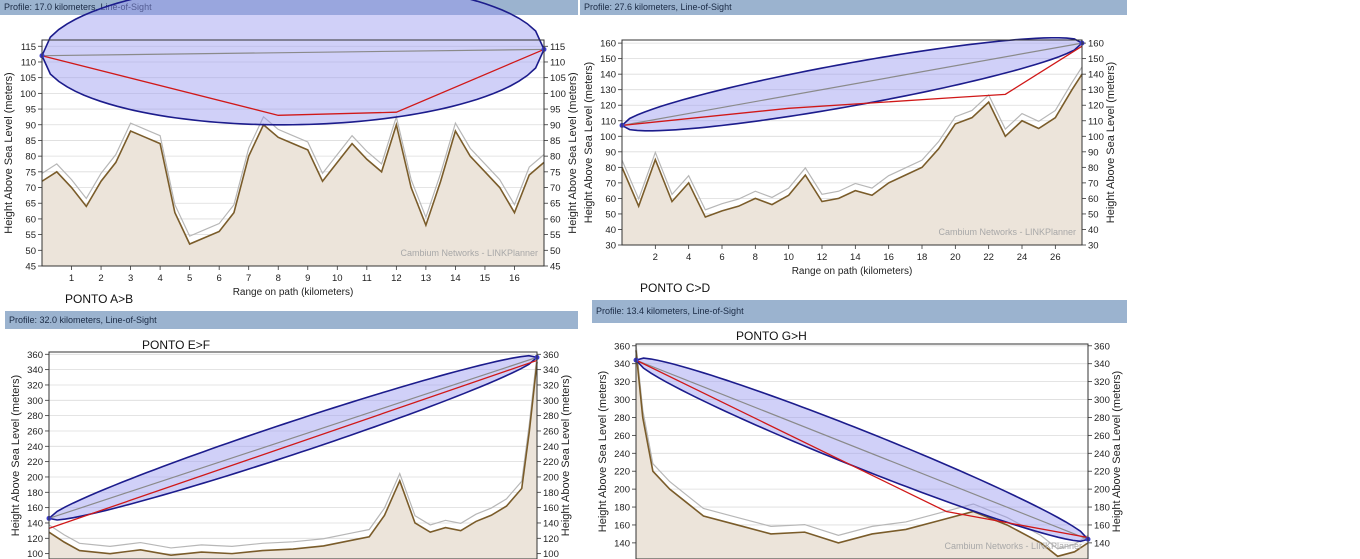 The height and width of the screenshot is (559, 1360). What do you see at coordinates (289, 7) in the screenshot?
I see `profile-title-bar: Profile: 17.0 kilometers, Line-of-Sight` at bounding box center [289, 7].